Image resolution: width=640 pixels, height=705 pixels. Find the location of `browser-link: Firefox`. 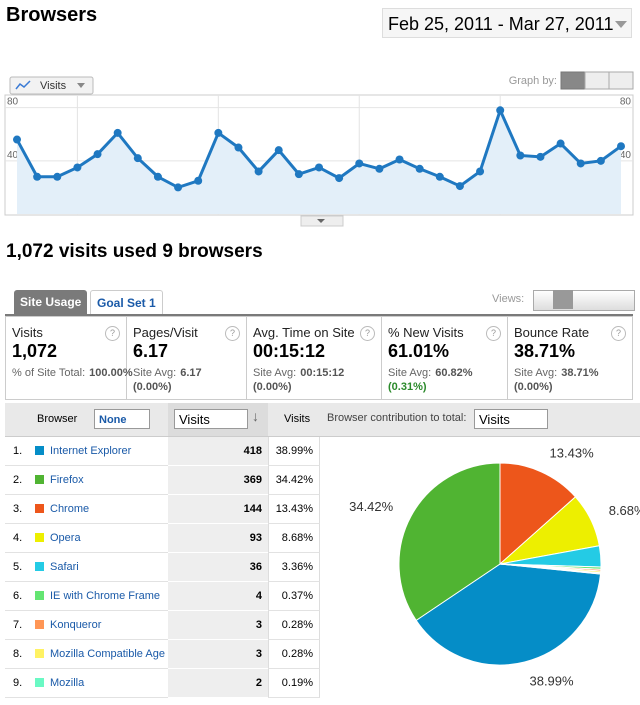

browser-link: Firefox is located at coordinates (67, 480).